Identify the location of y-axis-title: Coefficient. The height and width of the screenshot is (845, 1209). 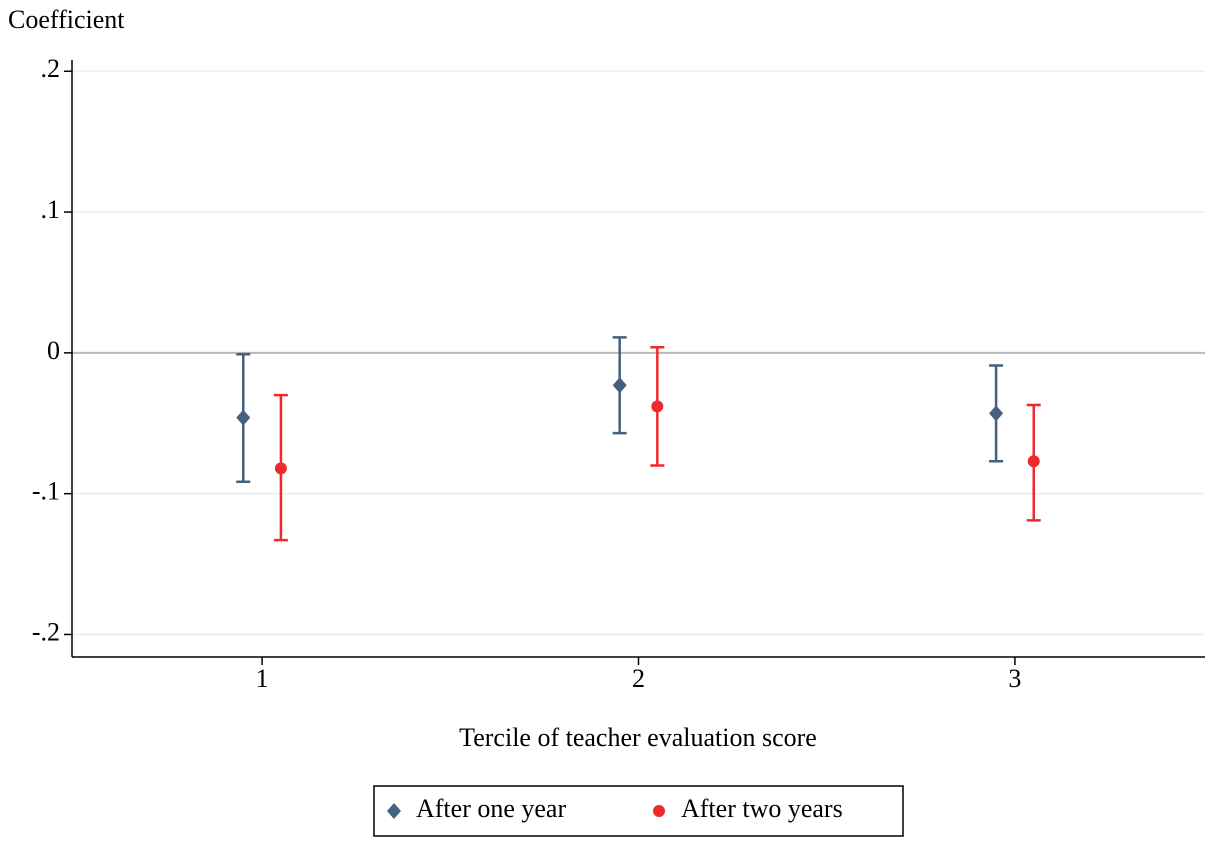
(66, 19).